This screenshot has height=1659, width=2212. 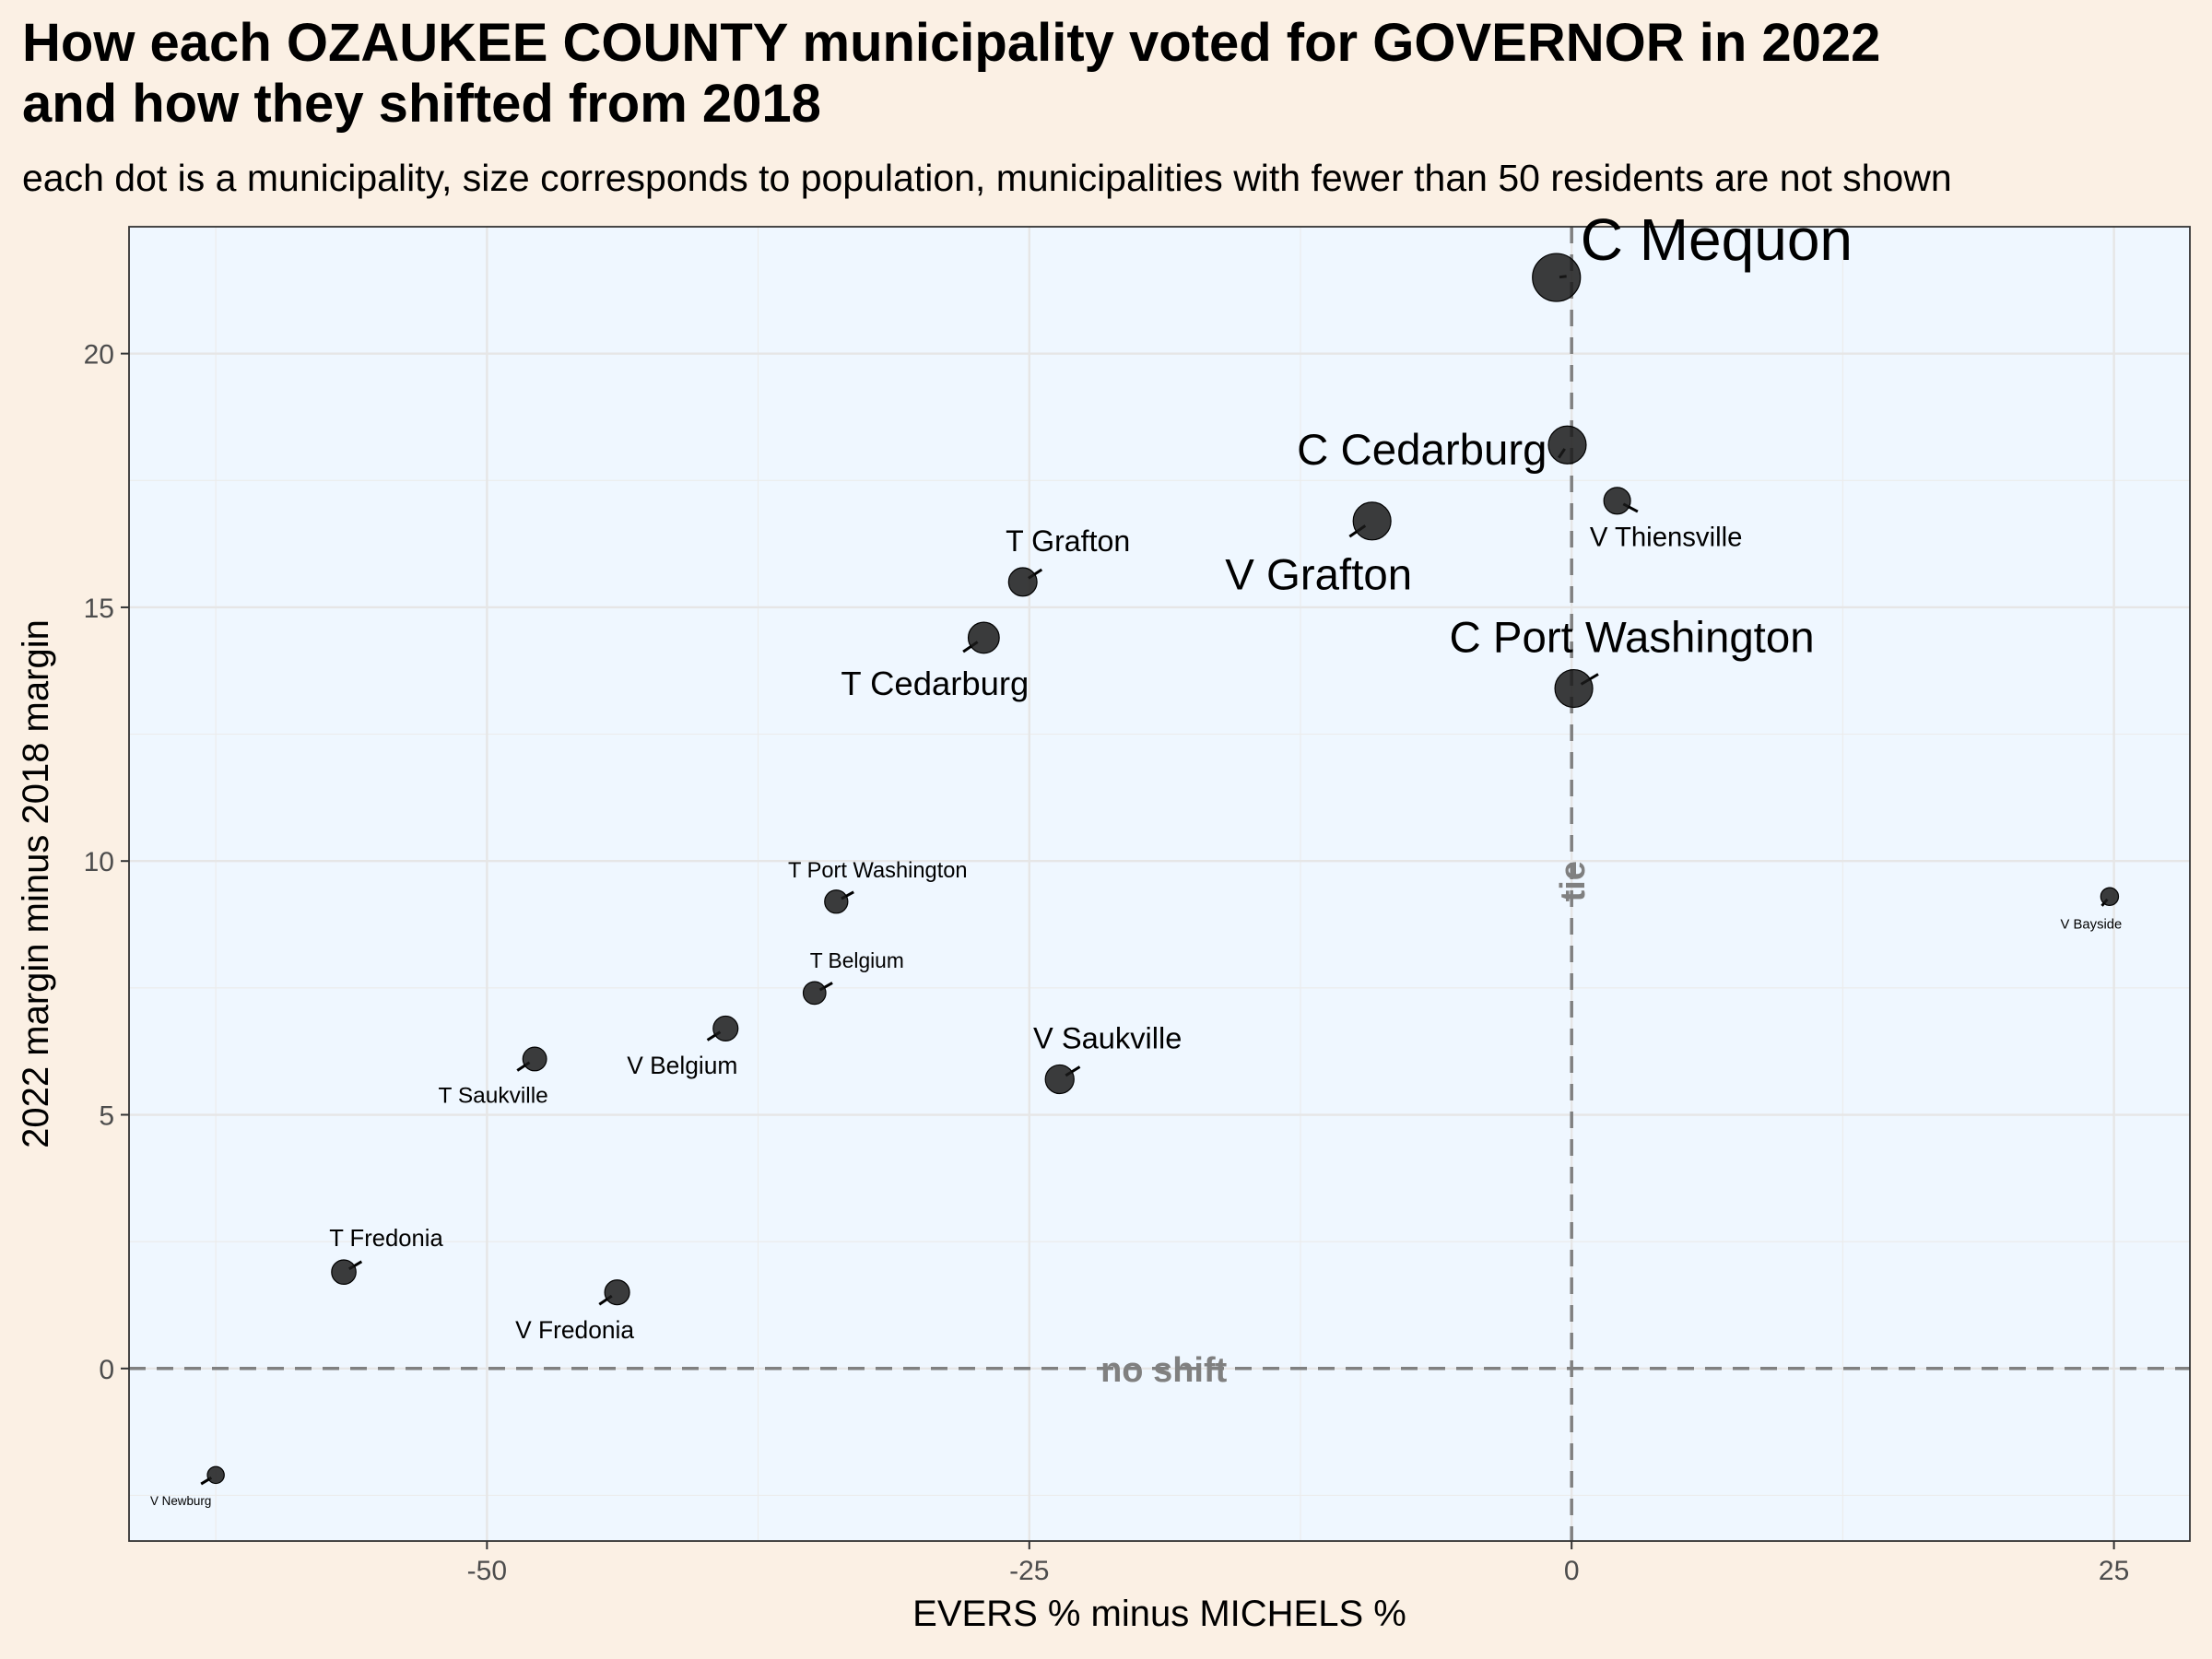 What do you see at coordinates (1574, 688) in the screenshot?
I see `point-c-port-washington` at bounding box center [1574, 688].